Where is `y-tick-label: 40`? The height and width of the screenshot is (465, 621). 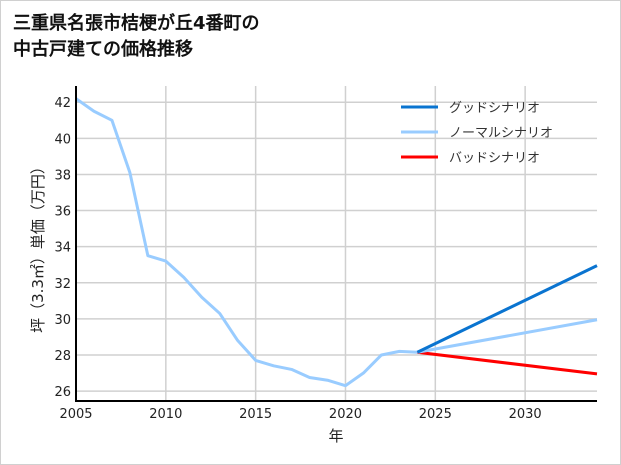
y-tick-label: 40 is located at coordinates (62, 139).